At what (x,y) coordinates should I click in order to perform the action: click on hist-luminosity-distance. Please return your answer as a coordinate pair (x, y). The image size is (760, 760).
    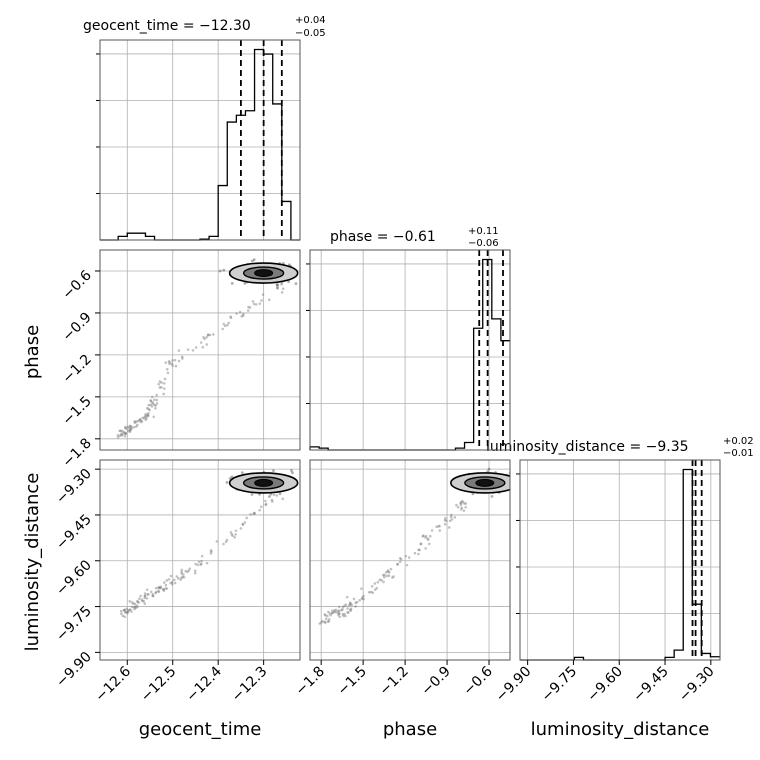
    Looking at the image, I should click on (618, 560).